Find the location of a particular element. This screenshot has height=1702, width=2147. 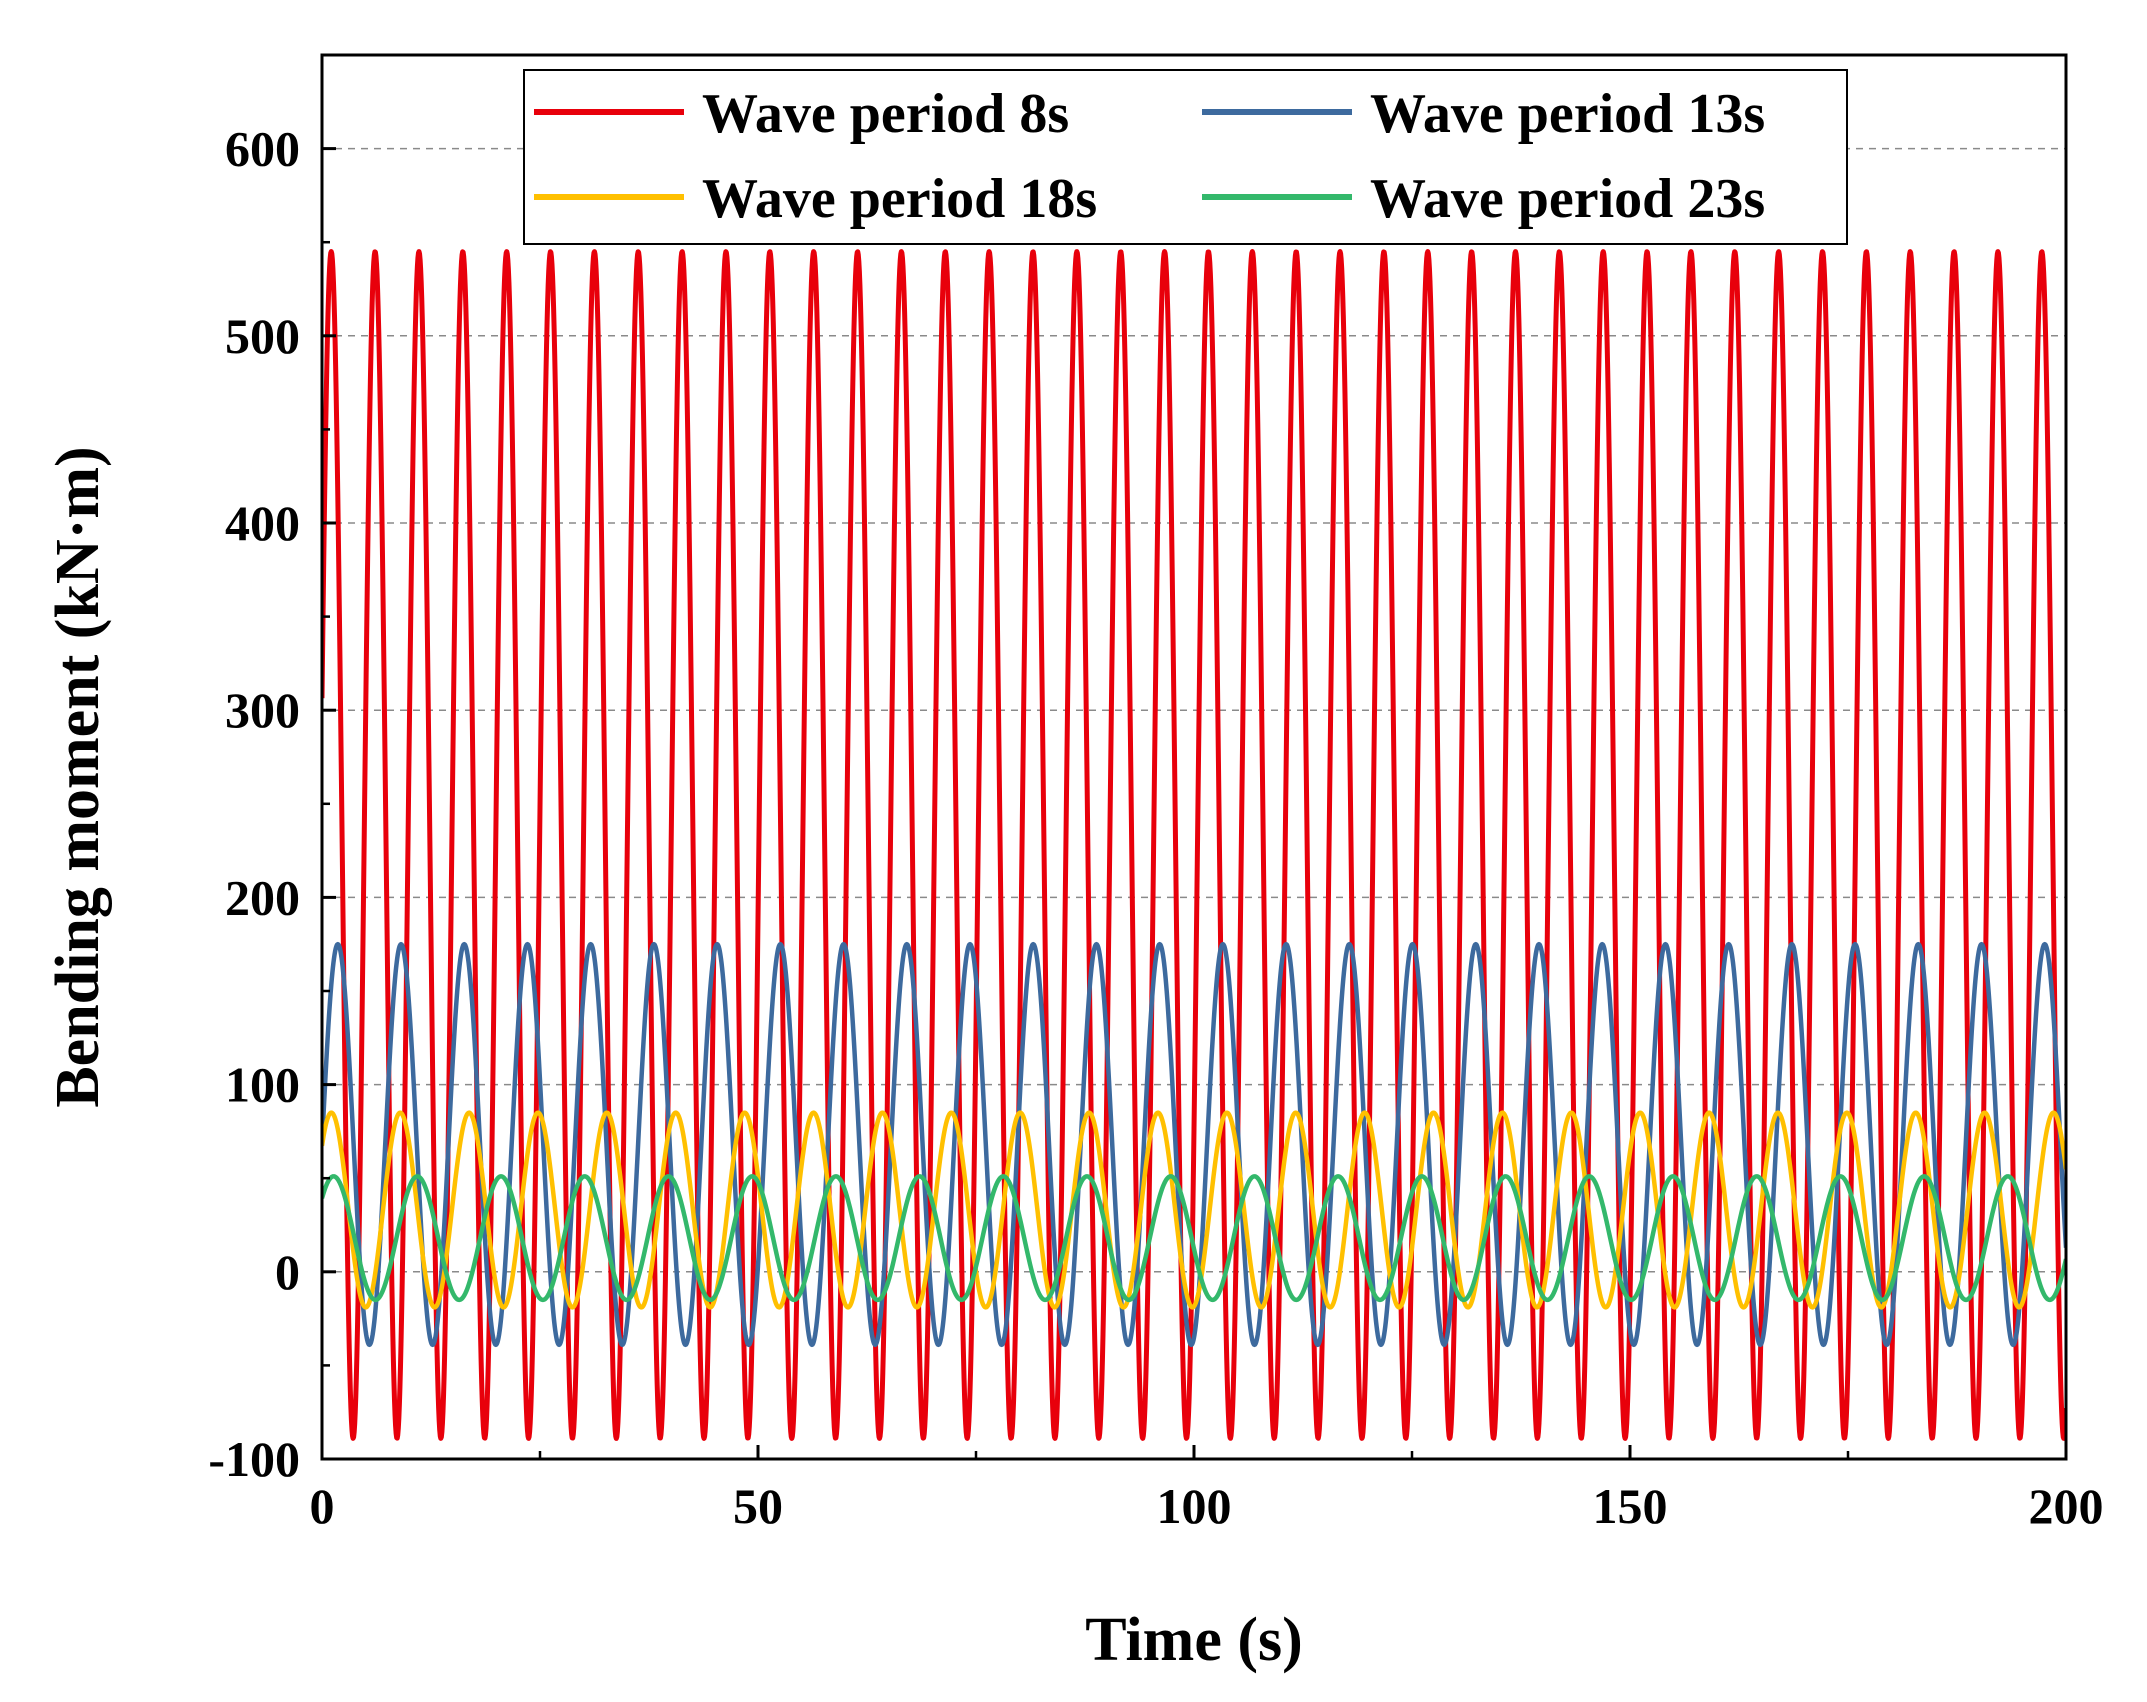

y-tick-label-2: 100 is located at coordinates (262, 1085).